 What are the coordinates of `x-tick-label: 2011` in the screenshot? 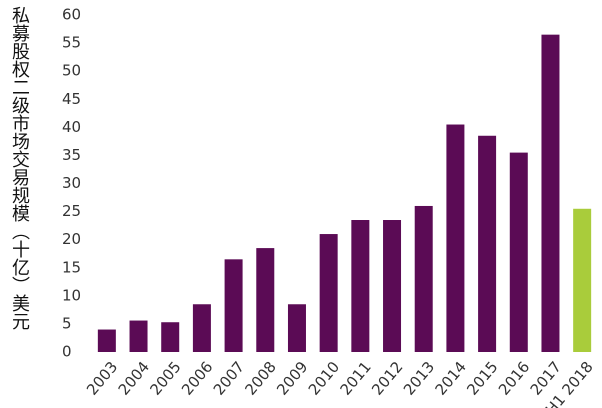 It's located at (356, 378).